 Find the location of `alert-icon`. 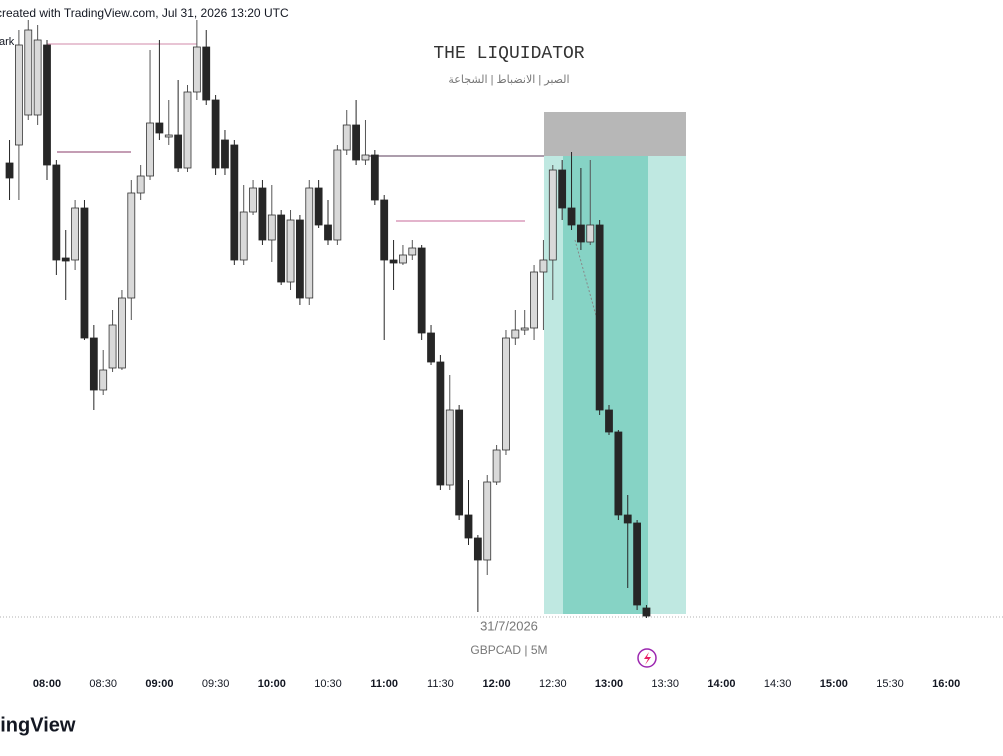

alert-icon is located at coordinates (647, 658).